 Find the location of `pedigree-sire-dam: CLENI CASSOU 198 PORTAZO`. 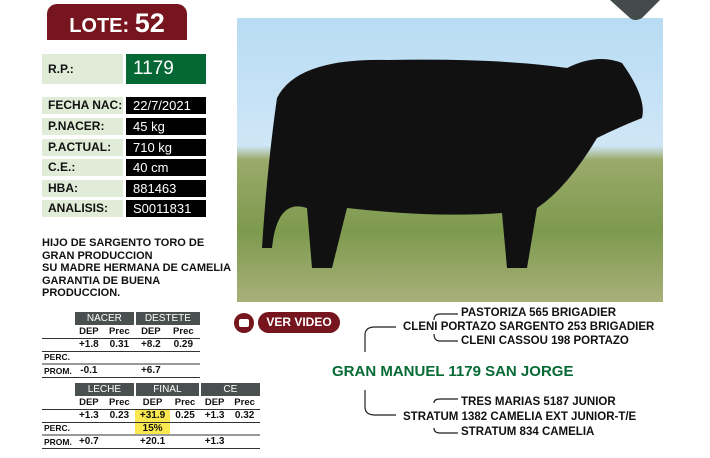

pedigree-sire-dam: CLENI CASSOU 198 PORTAZO is located at coordinates (545, 341).